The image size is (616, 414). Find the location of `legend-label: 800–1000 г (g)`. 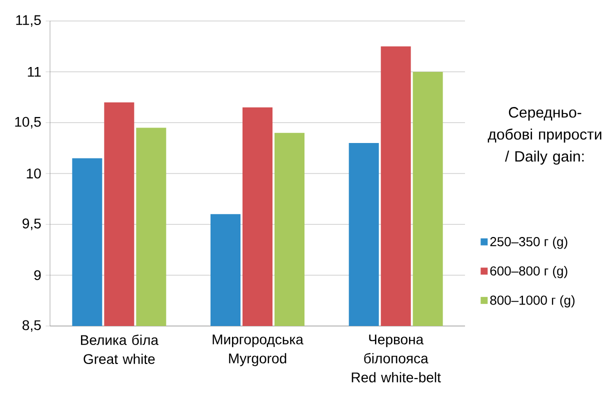

legend-label: 800–1000 г (g) is located at coordinates (532, 301).